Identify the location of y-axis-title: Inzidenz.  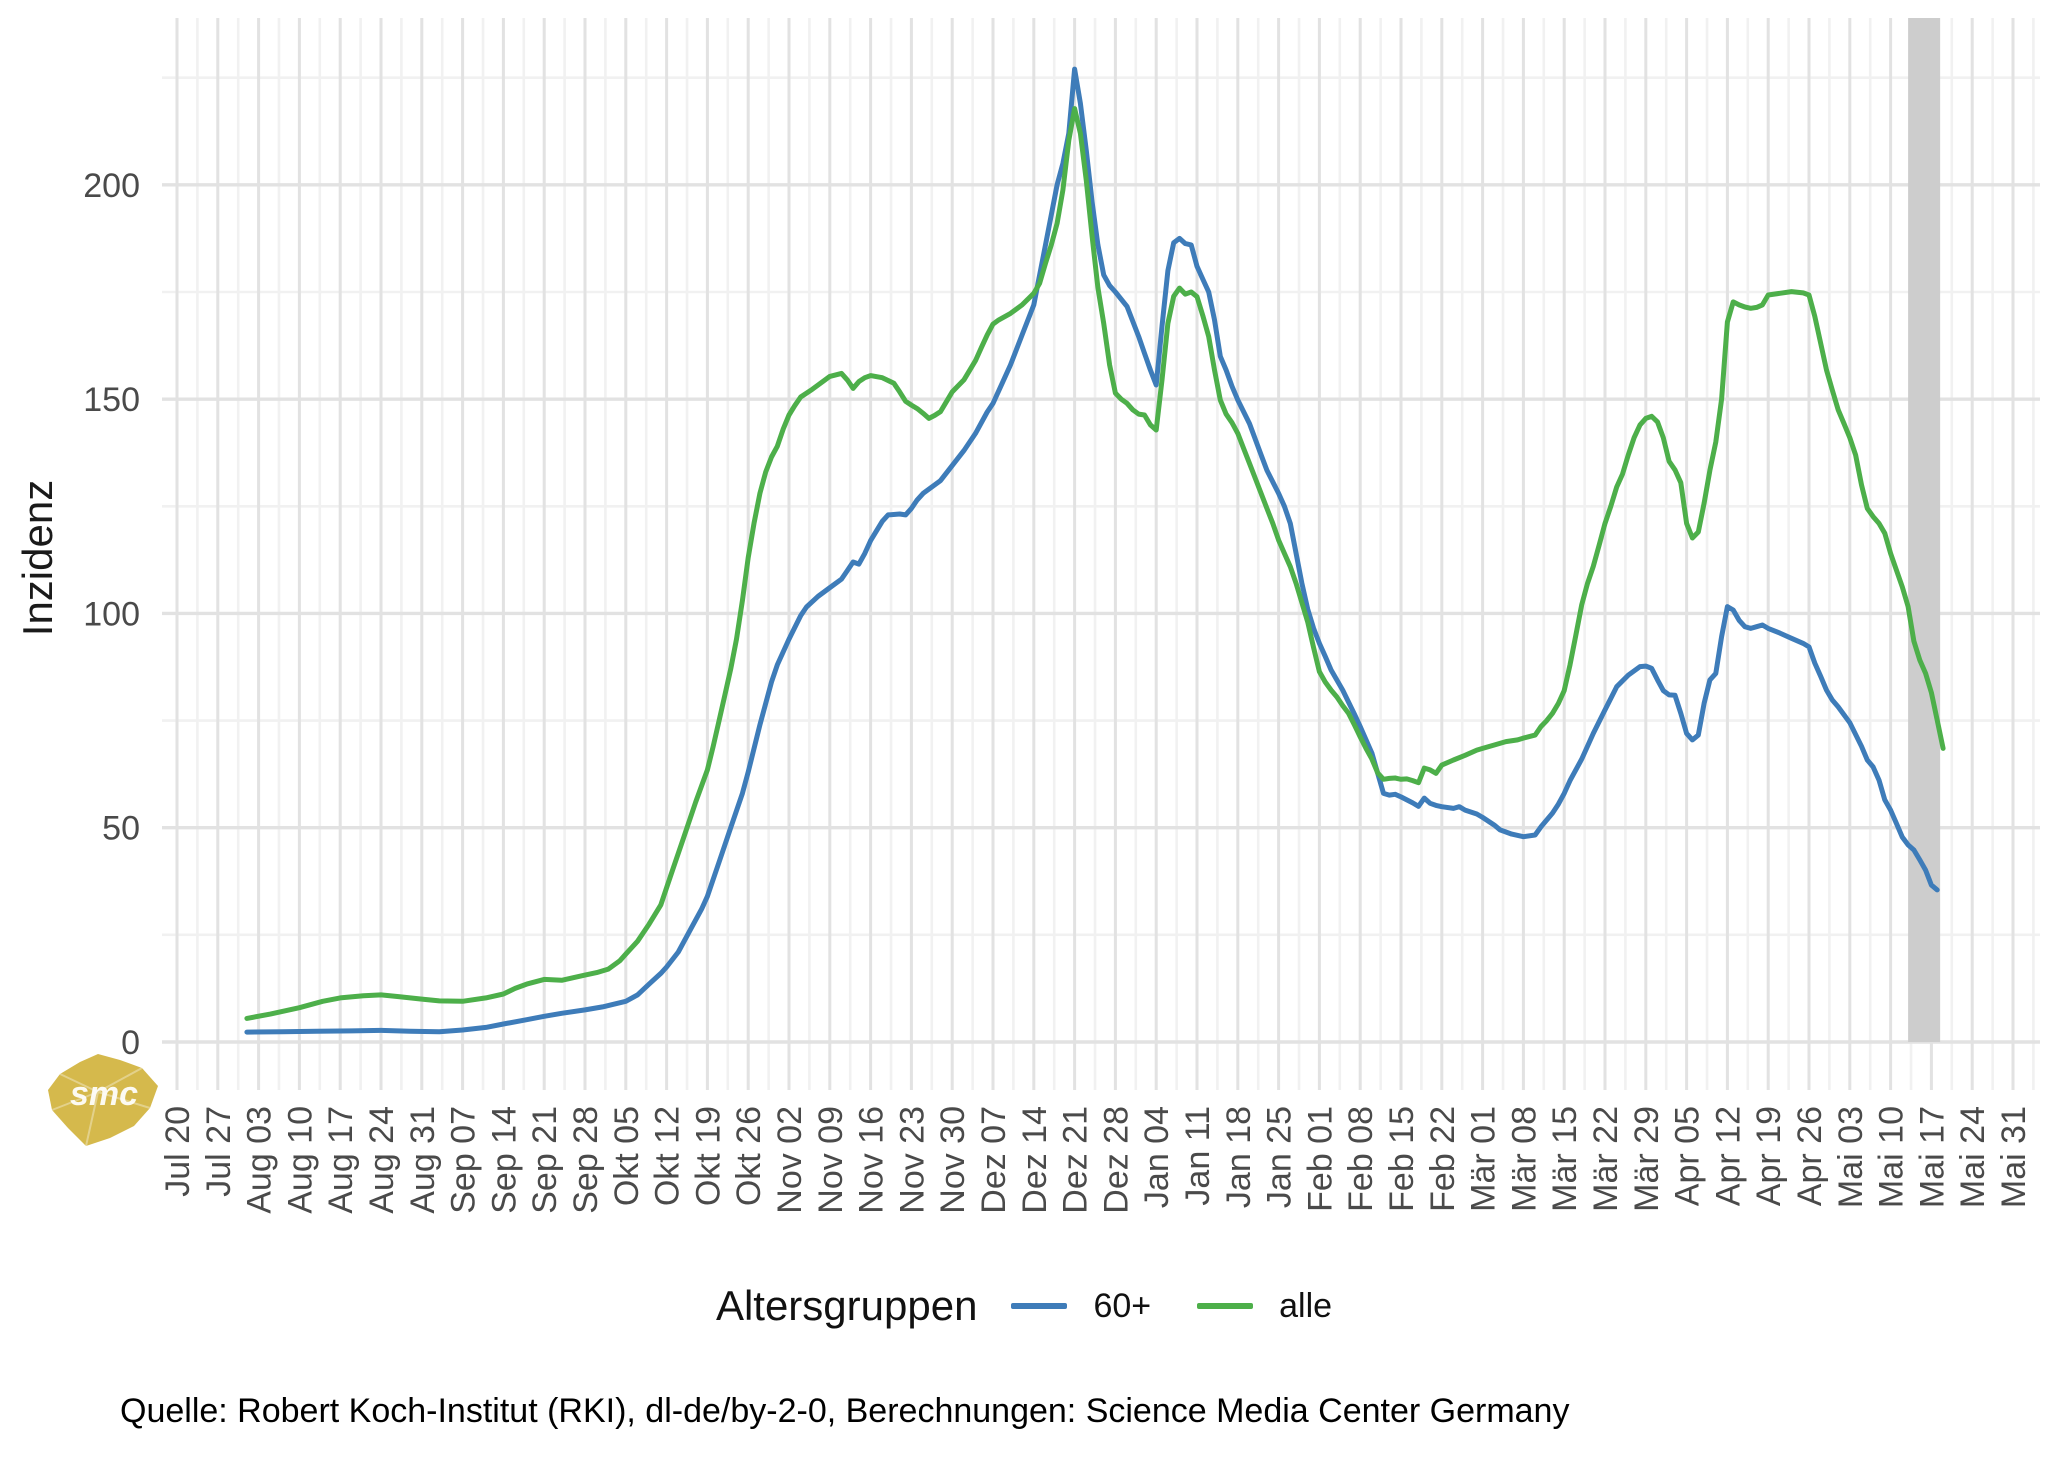
(37, 558).